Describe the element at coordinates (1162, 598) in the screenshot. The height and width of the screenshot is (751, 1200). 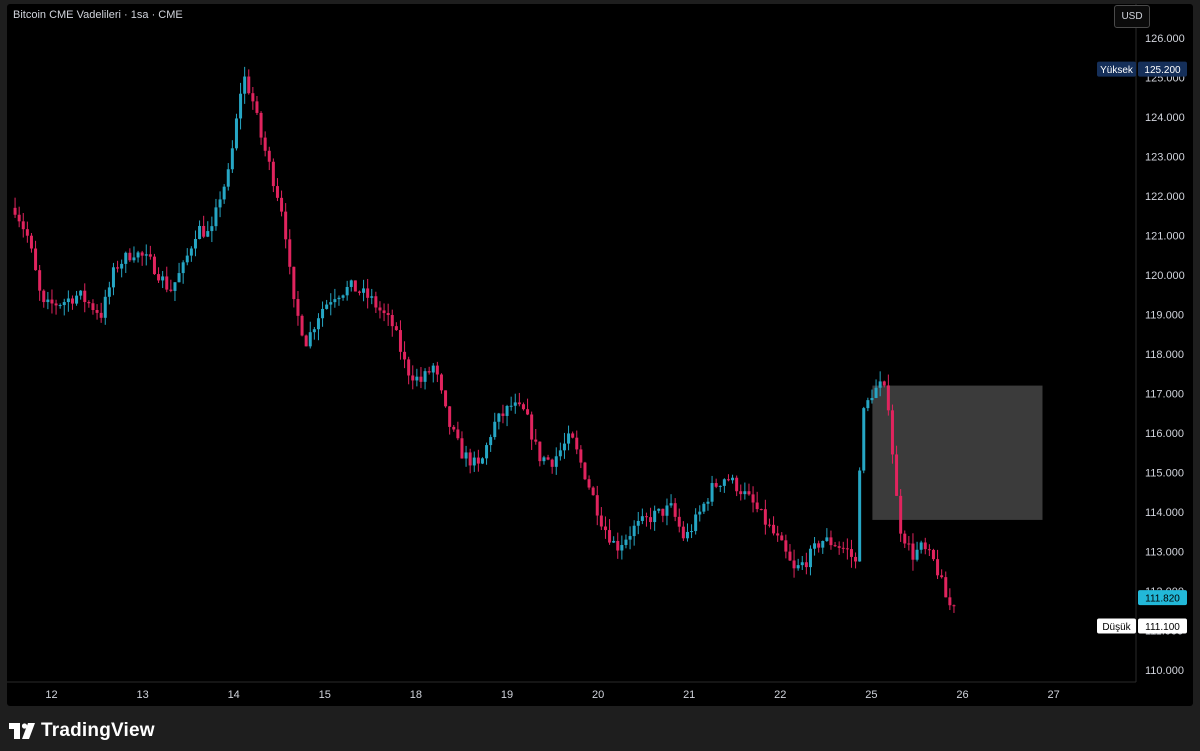
I see `last-price-tag: 111.820` at that location.